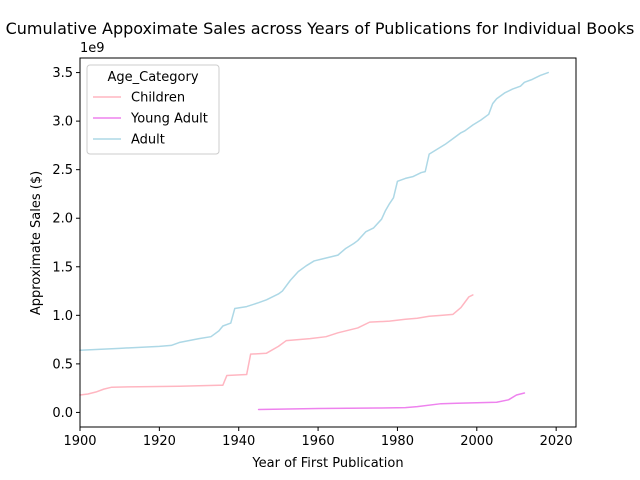  I want to click on y-tick-label: 2.0, so click(62, 219).